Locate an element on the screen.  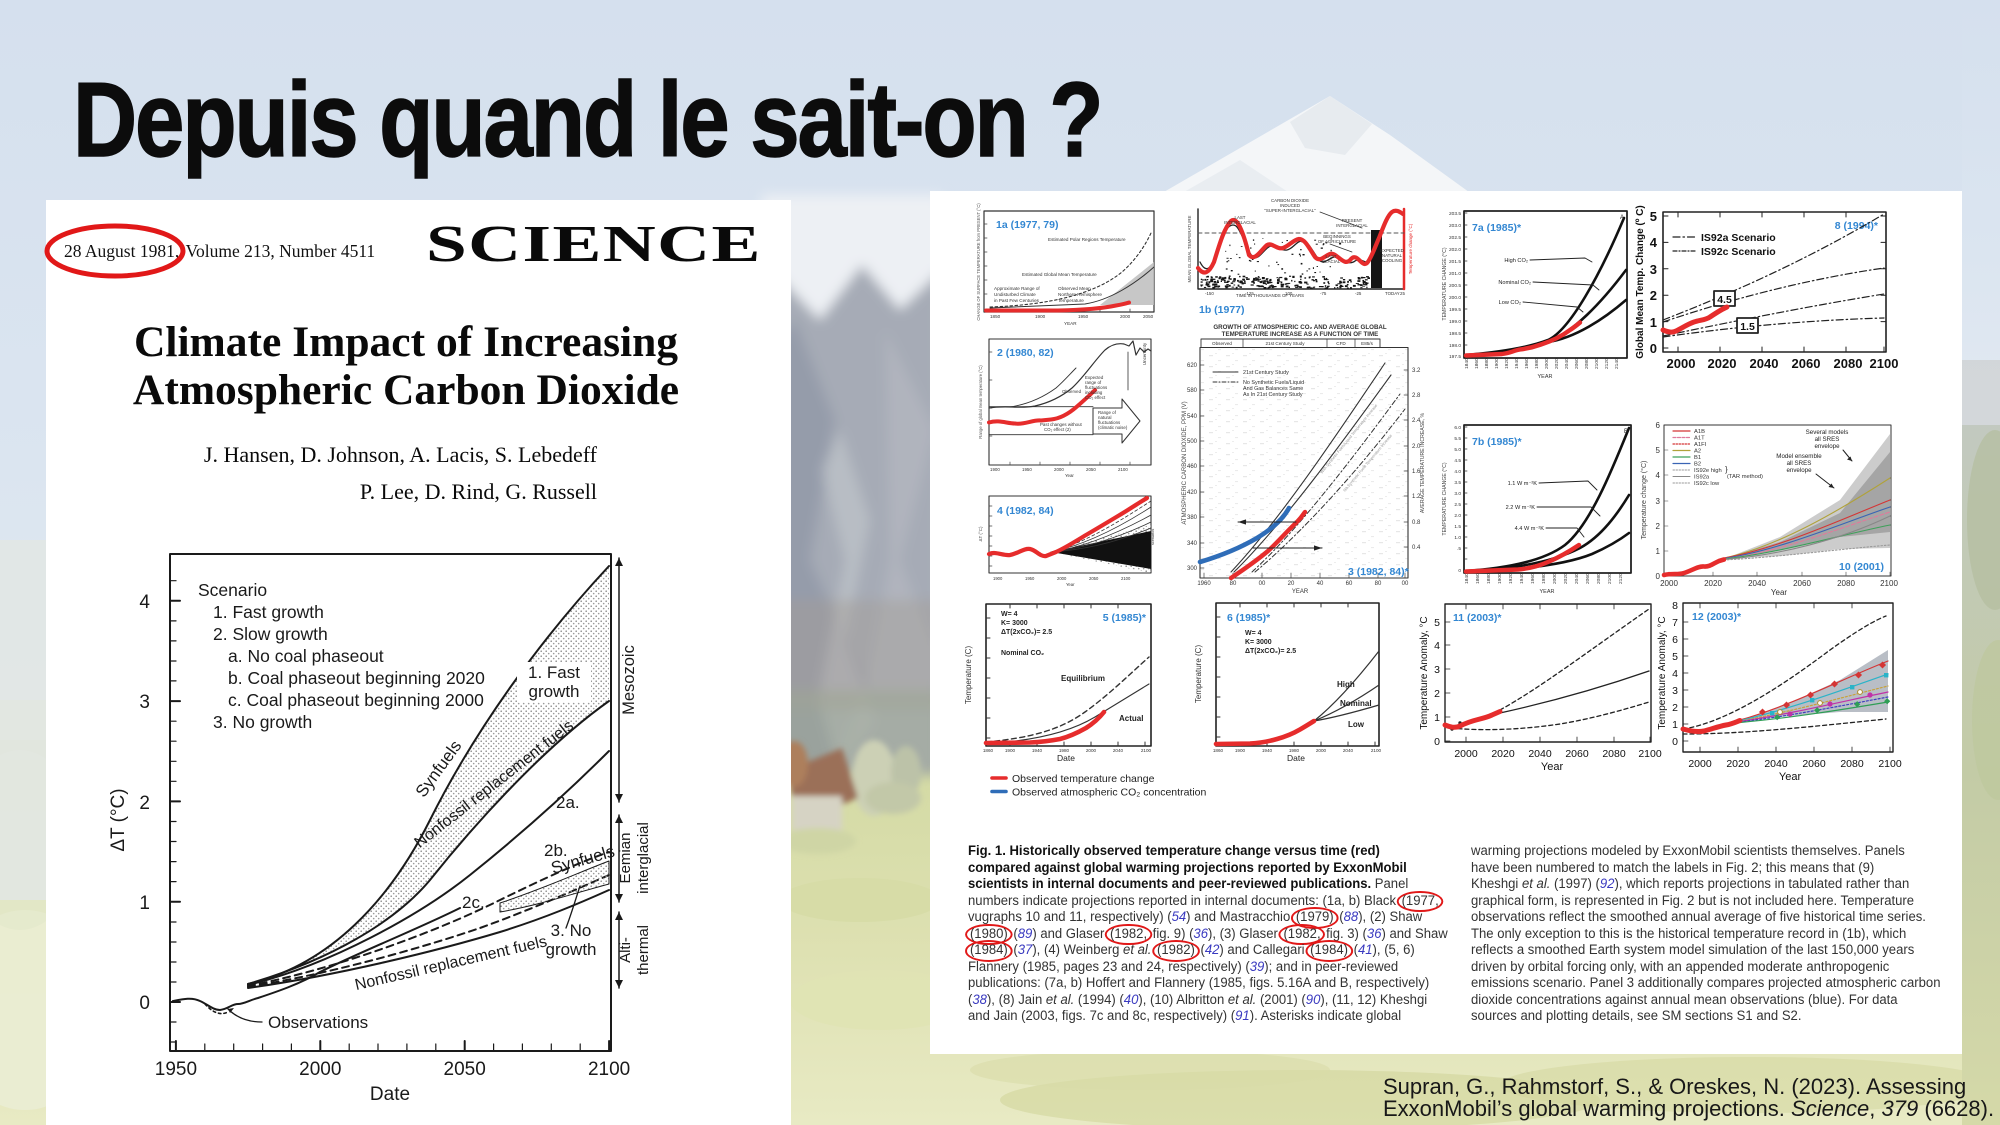
svg-text: 203.5 is located at coordinates (1455, 214).